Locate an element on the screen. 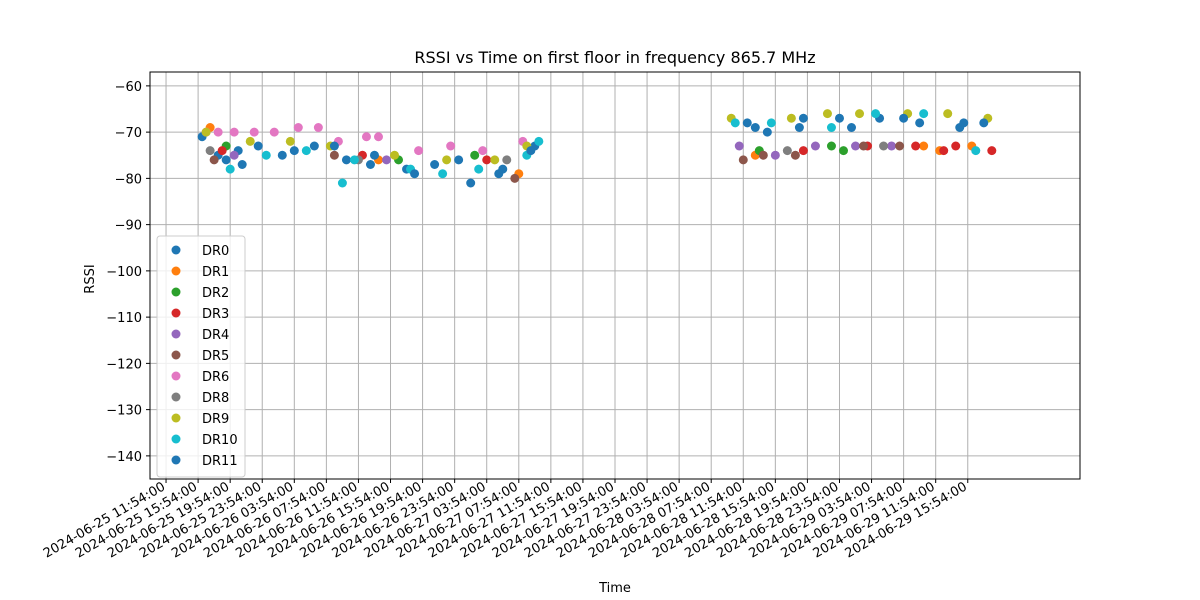 The width and height of the screenshot is (1200, 600). y-tick-label: −130 is located at coordinates (124, 411).